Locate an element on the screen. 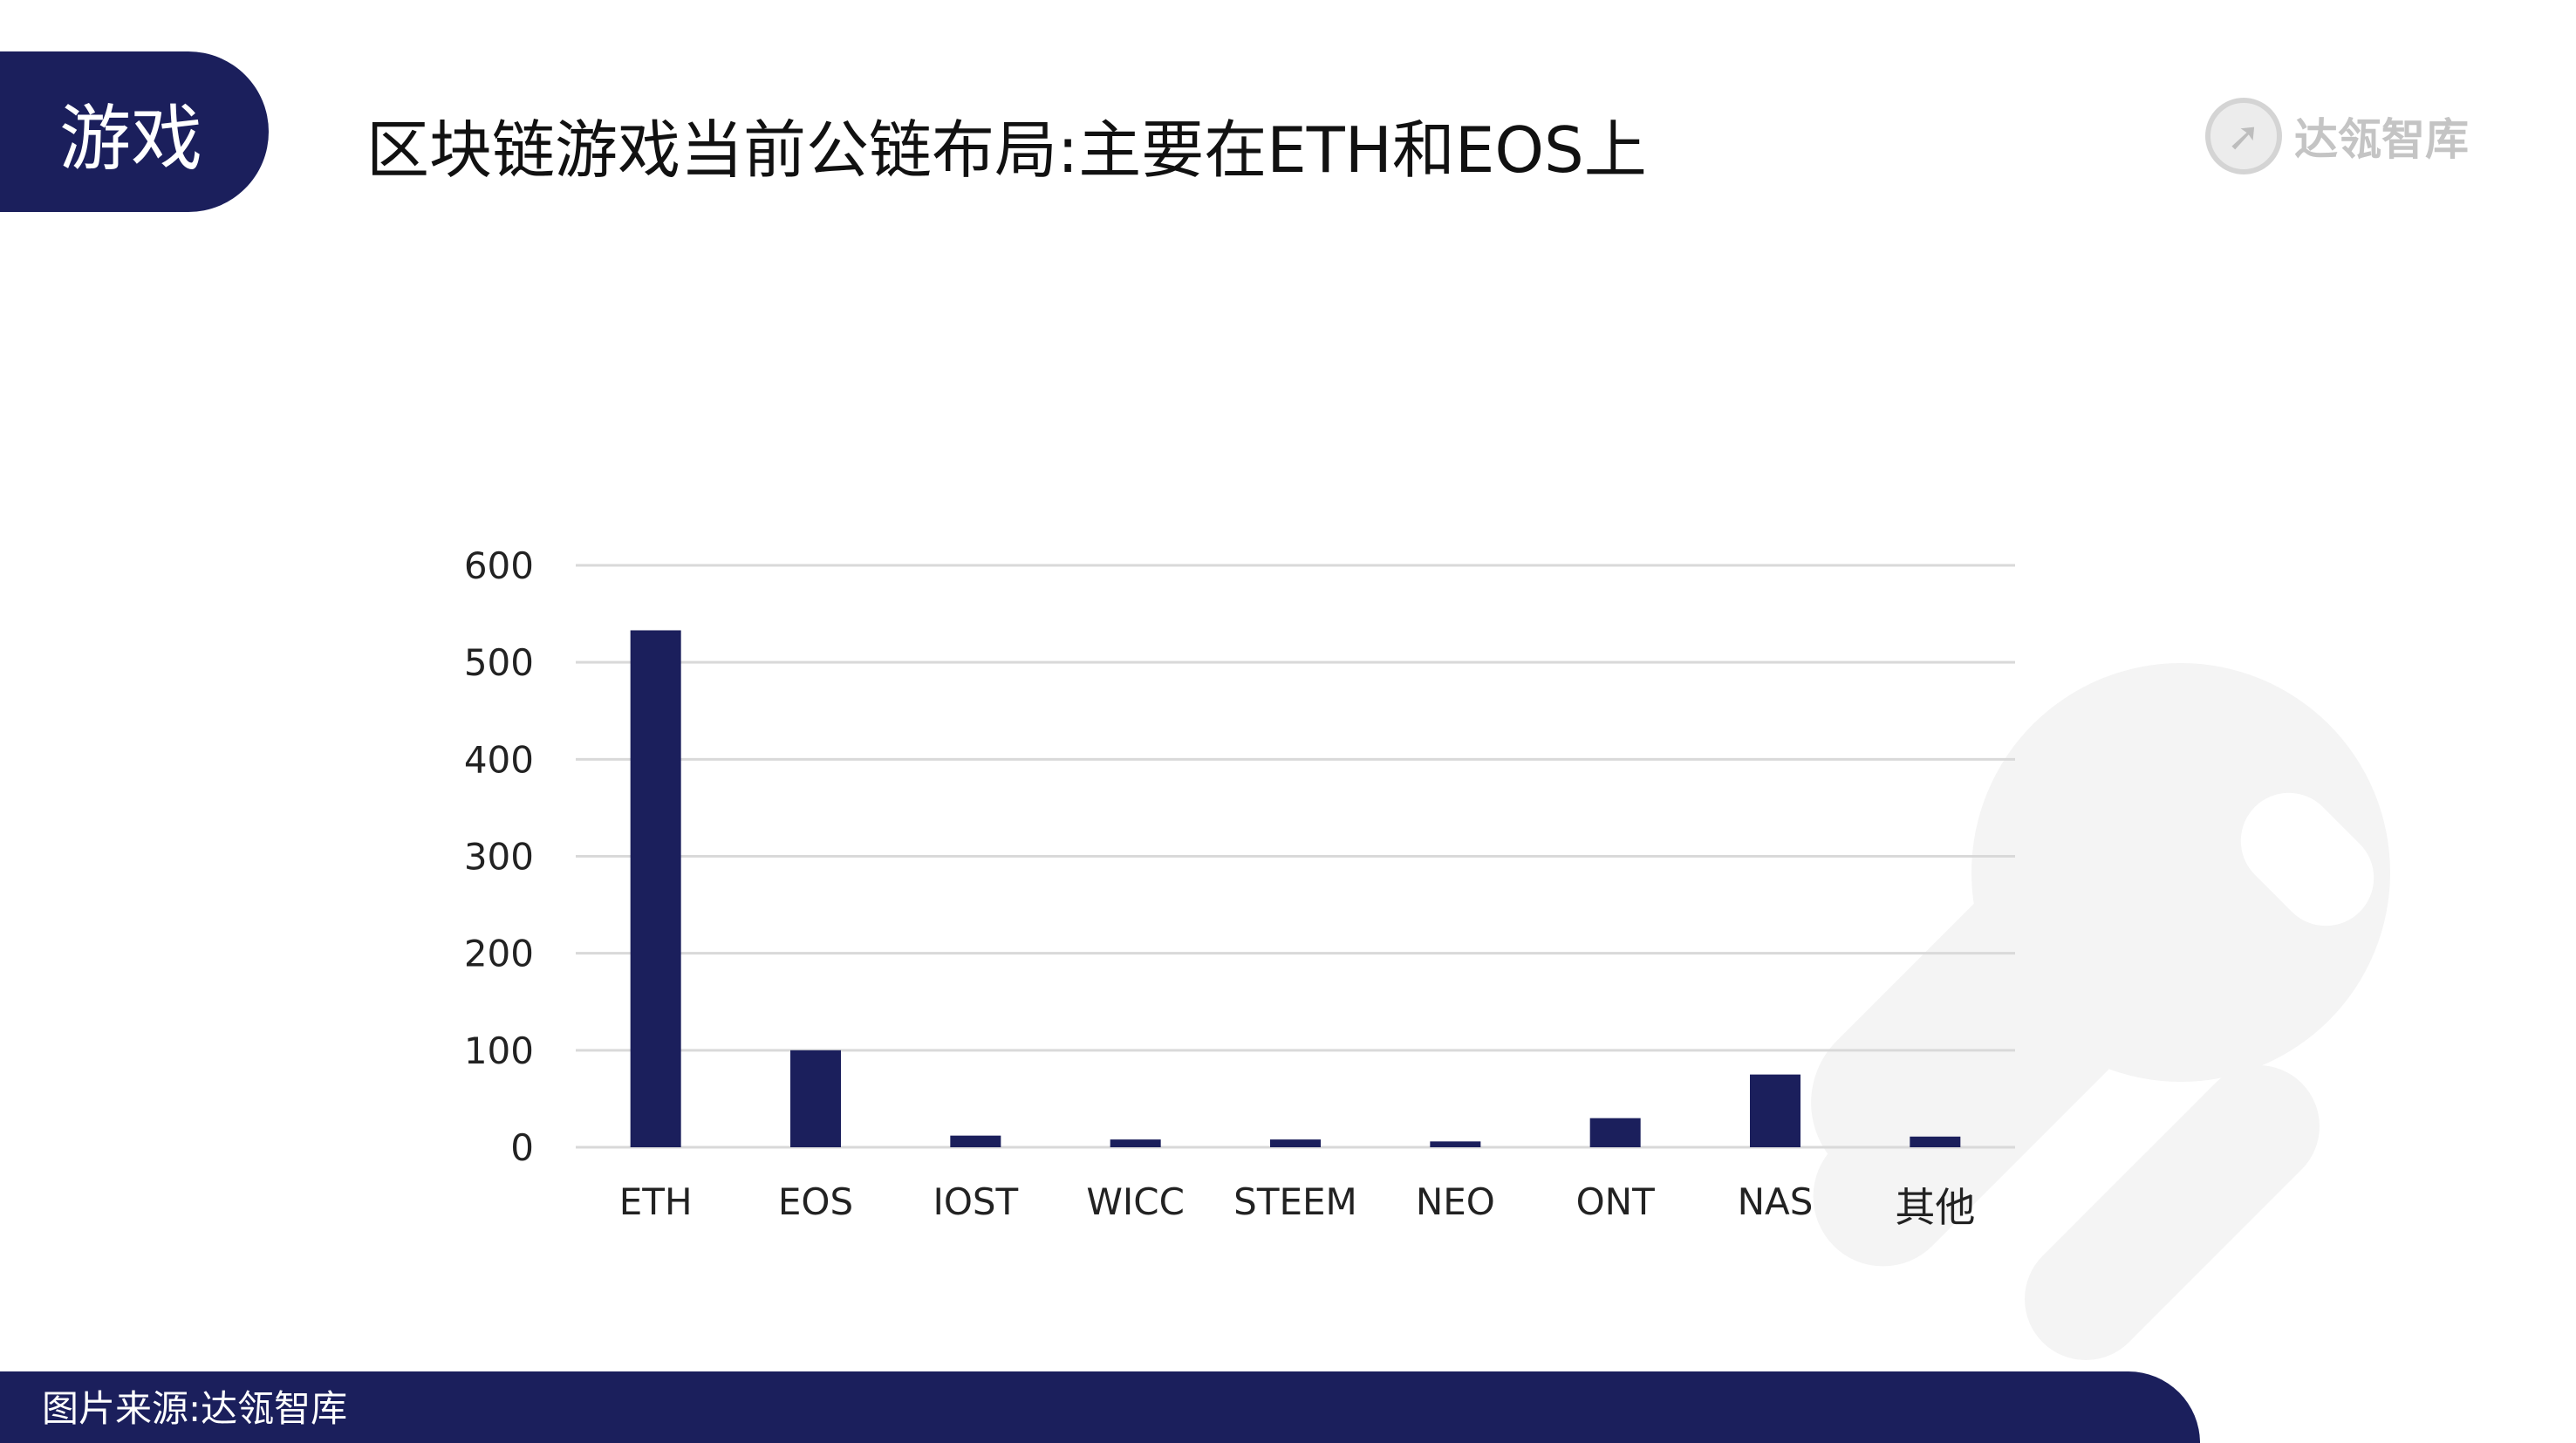  section-tag-label: 游戏 is located at coordinates (130, 139).